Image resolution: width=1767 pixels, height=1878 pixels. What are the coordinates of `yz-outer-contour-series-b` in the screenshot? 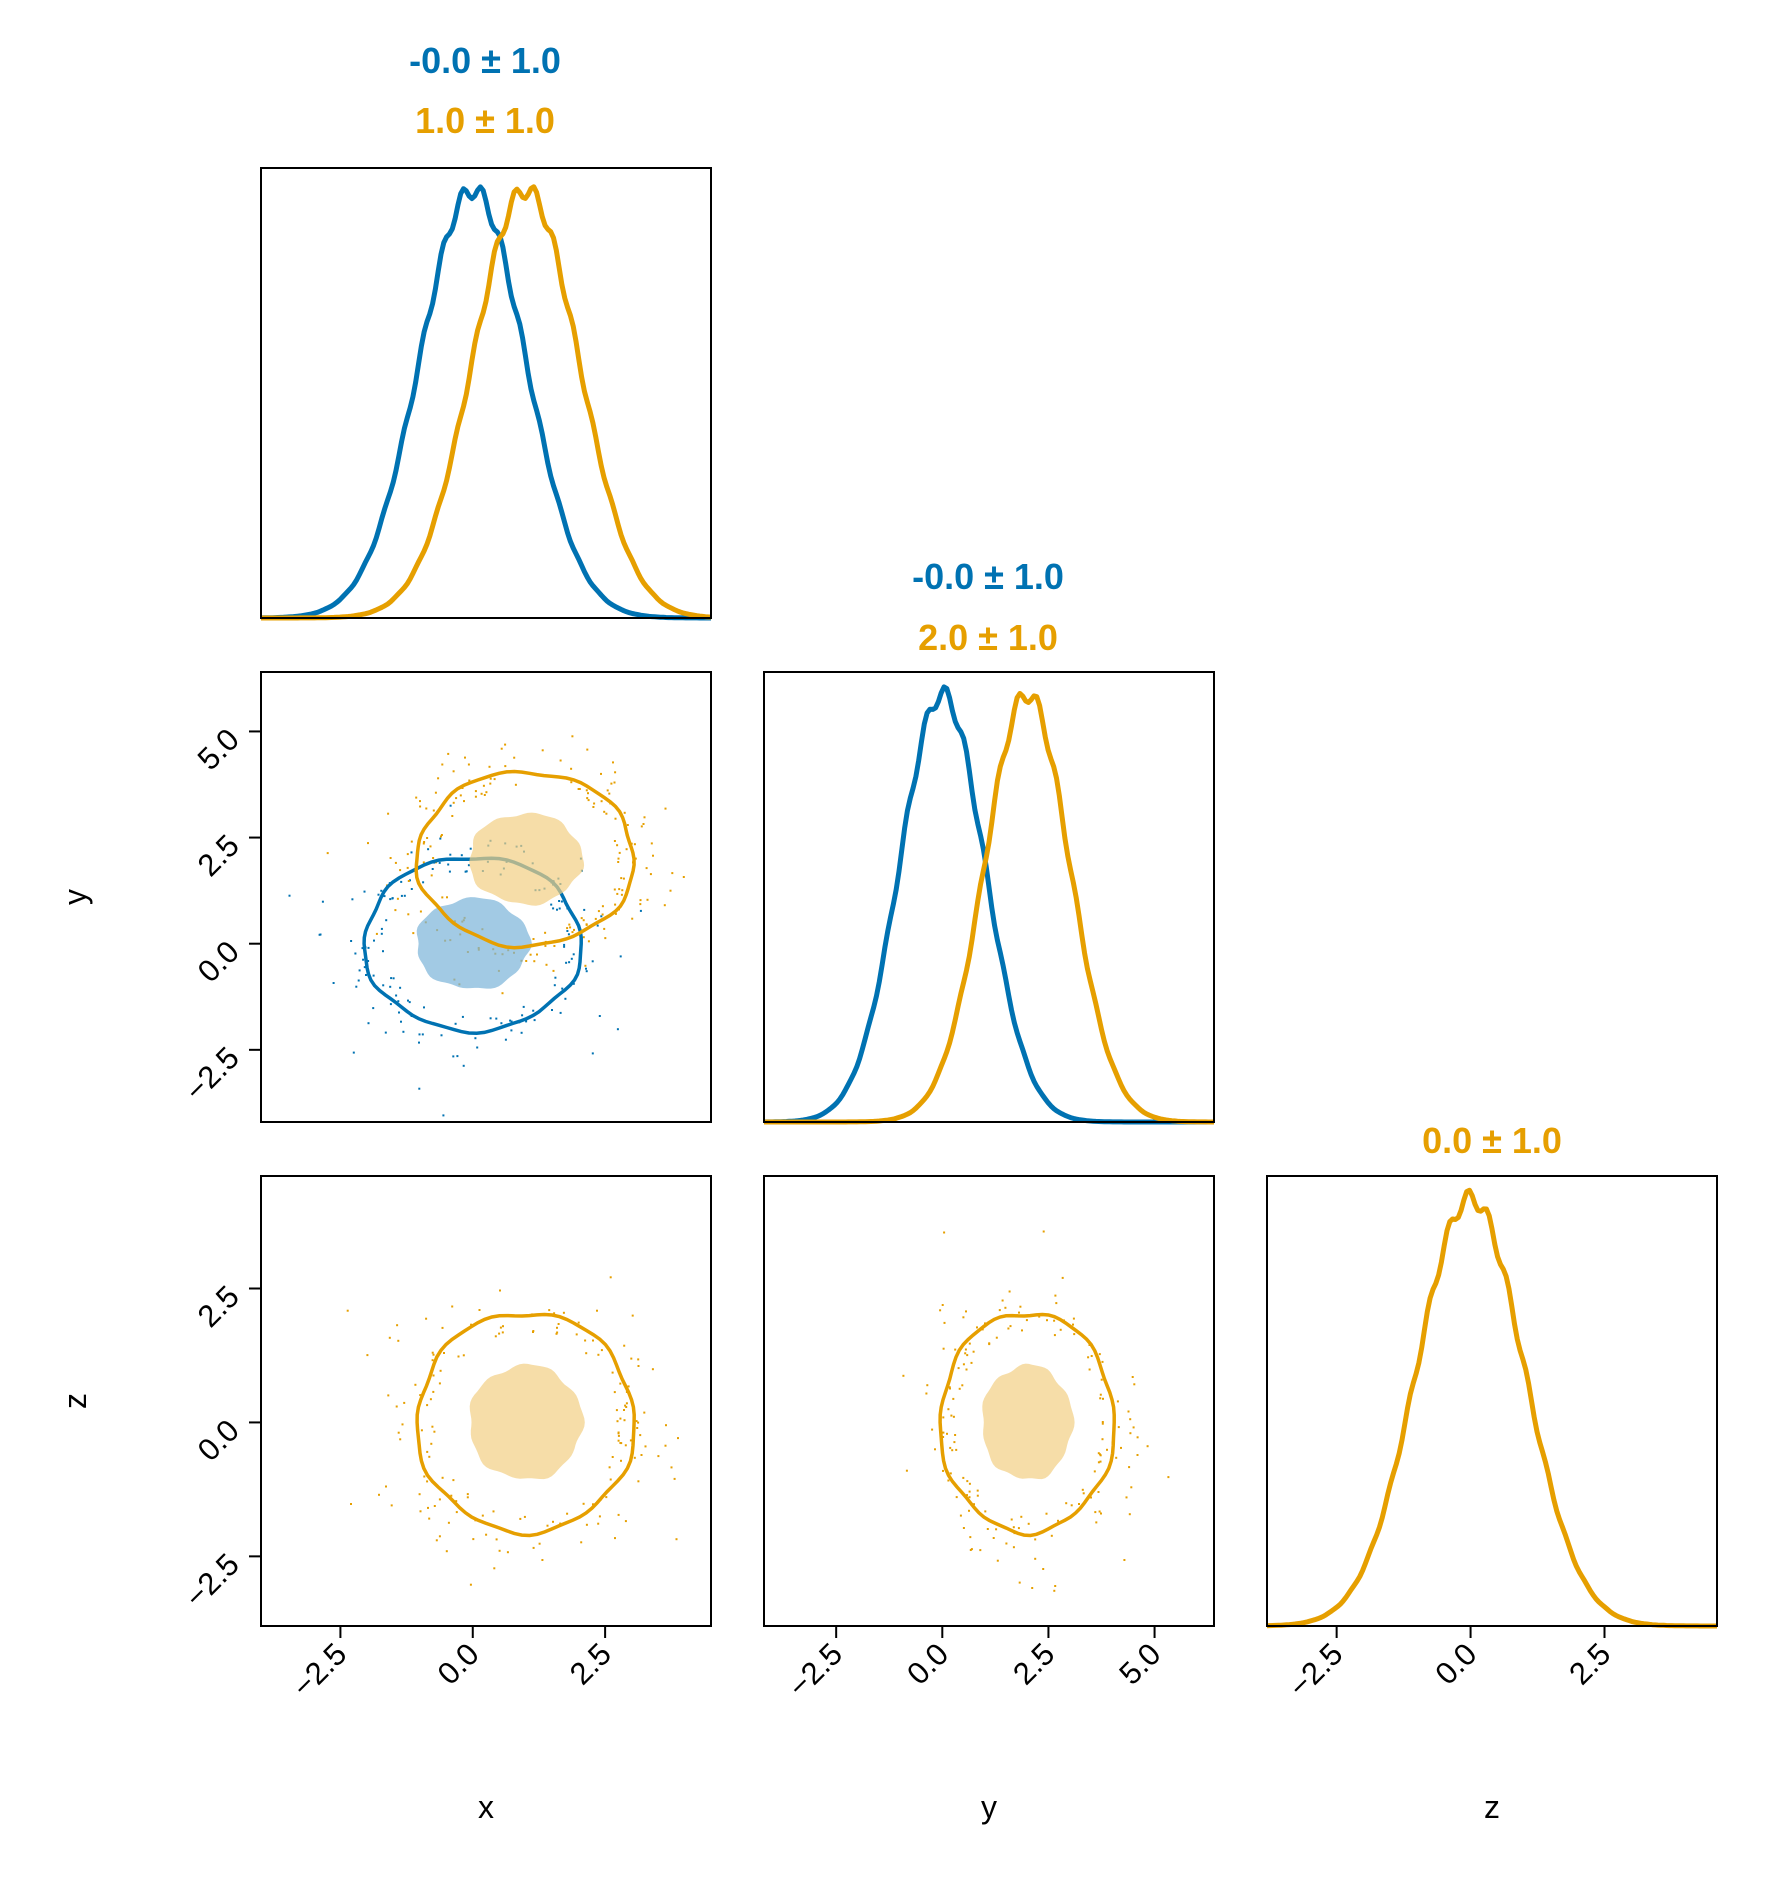 It's located at (1027, 1425).